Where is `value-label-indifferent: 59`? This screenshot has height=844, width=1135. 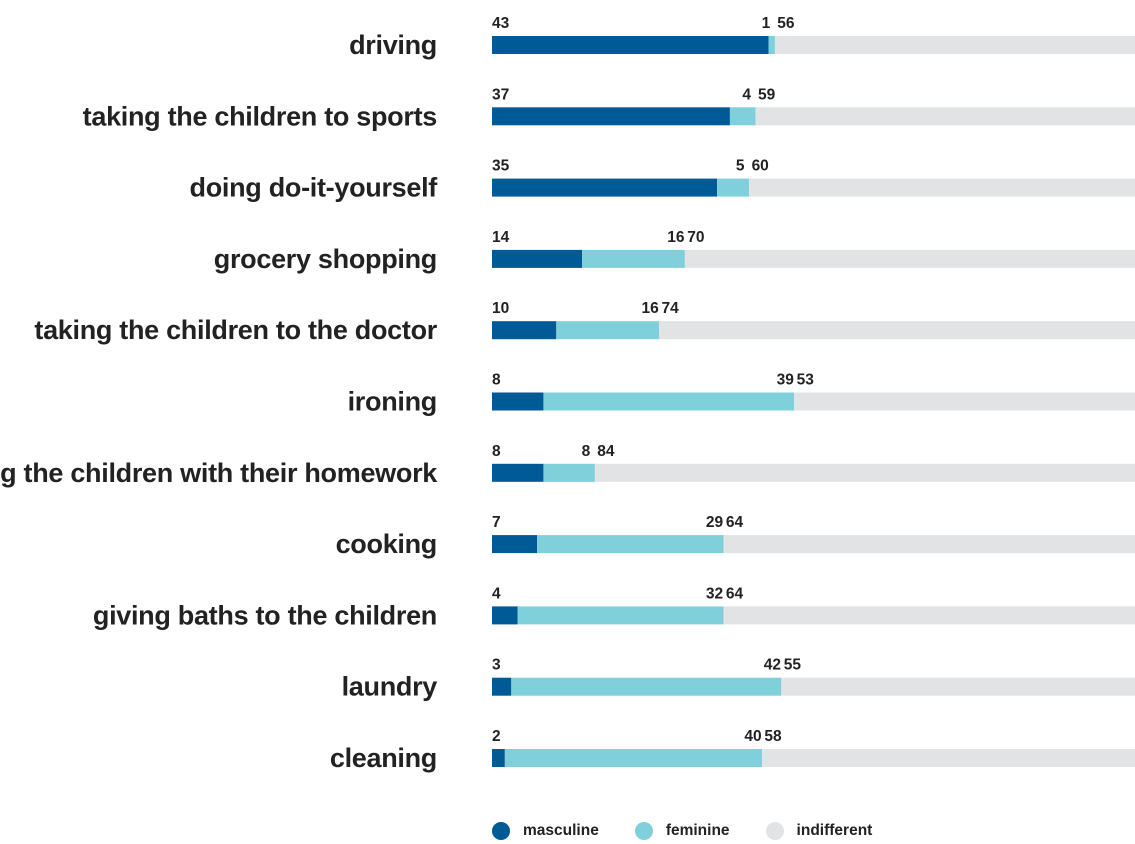
value-label-indifferent: 59 is located at coordinates (767, 94).